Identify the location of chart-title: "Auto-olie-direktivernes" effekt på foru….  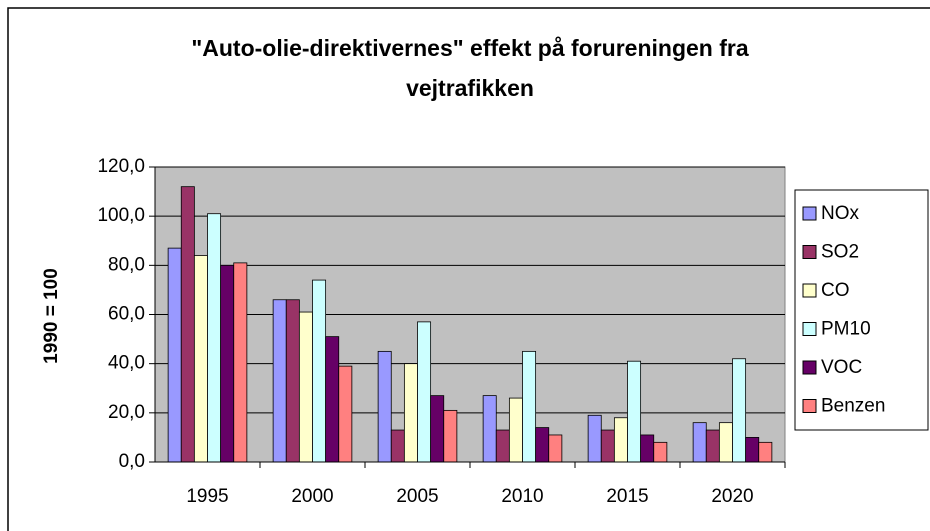
(470, 68).